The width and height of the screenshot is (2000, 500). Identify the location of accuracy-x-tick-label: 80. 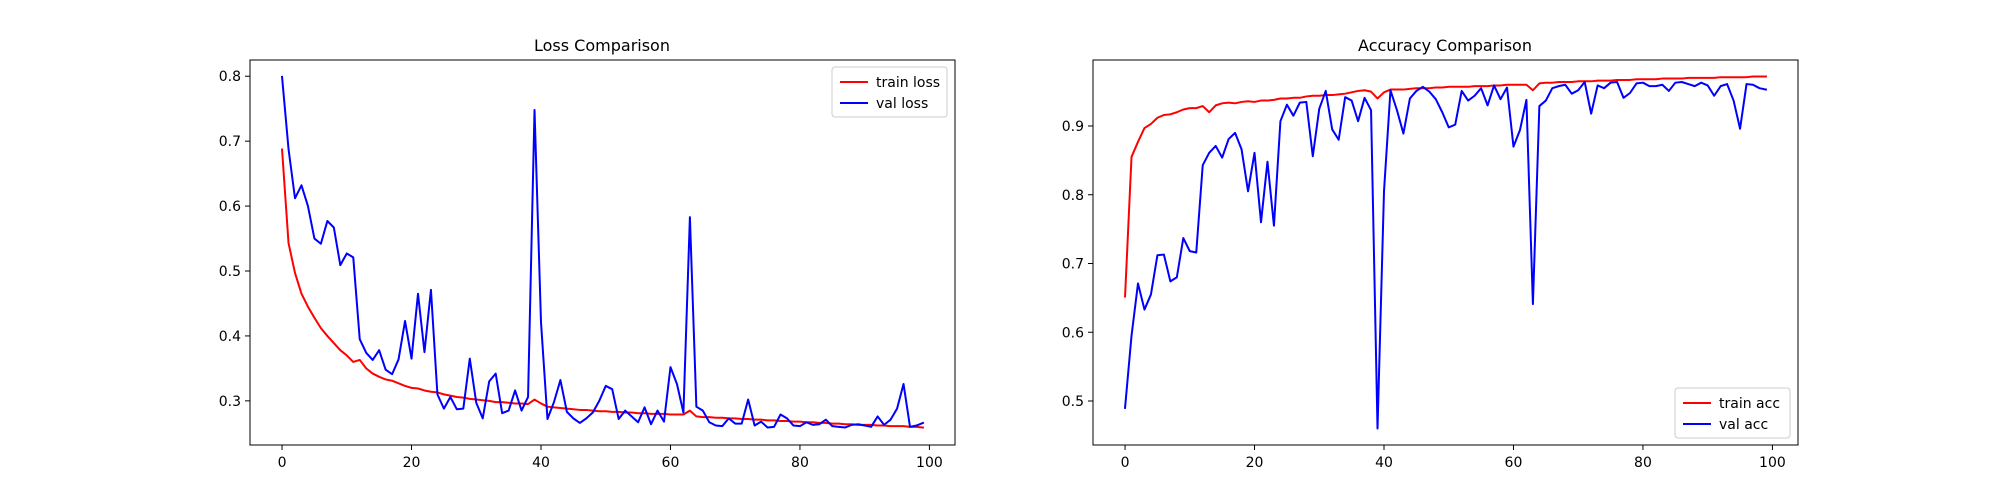
(1643, 463).